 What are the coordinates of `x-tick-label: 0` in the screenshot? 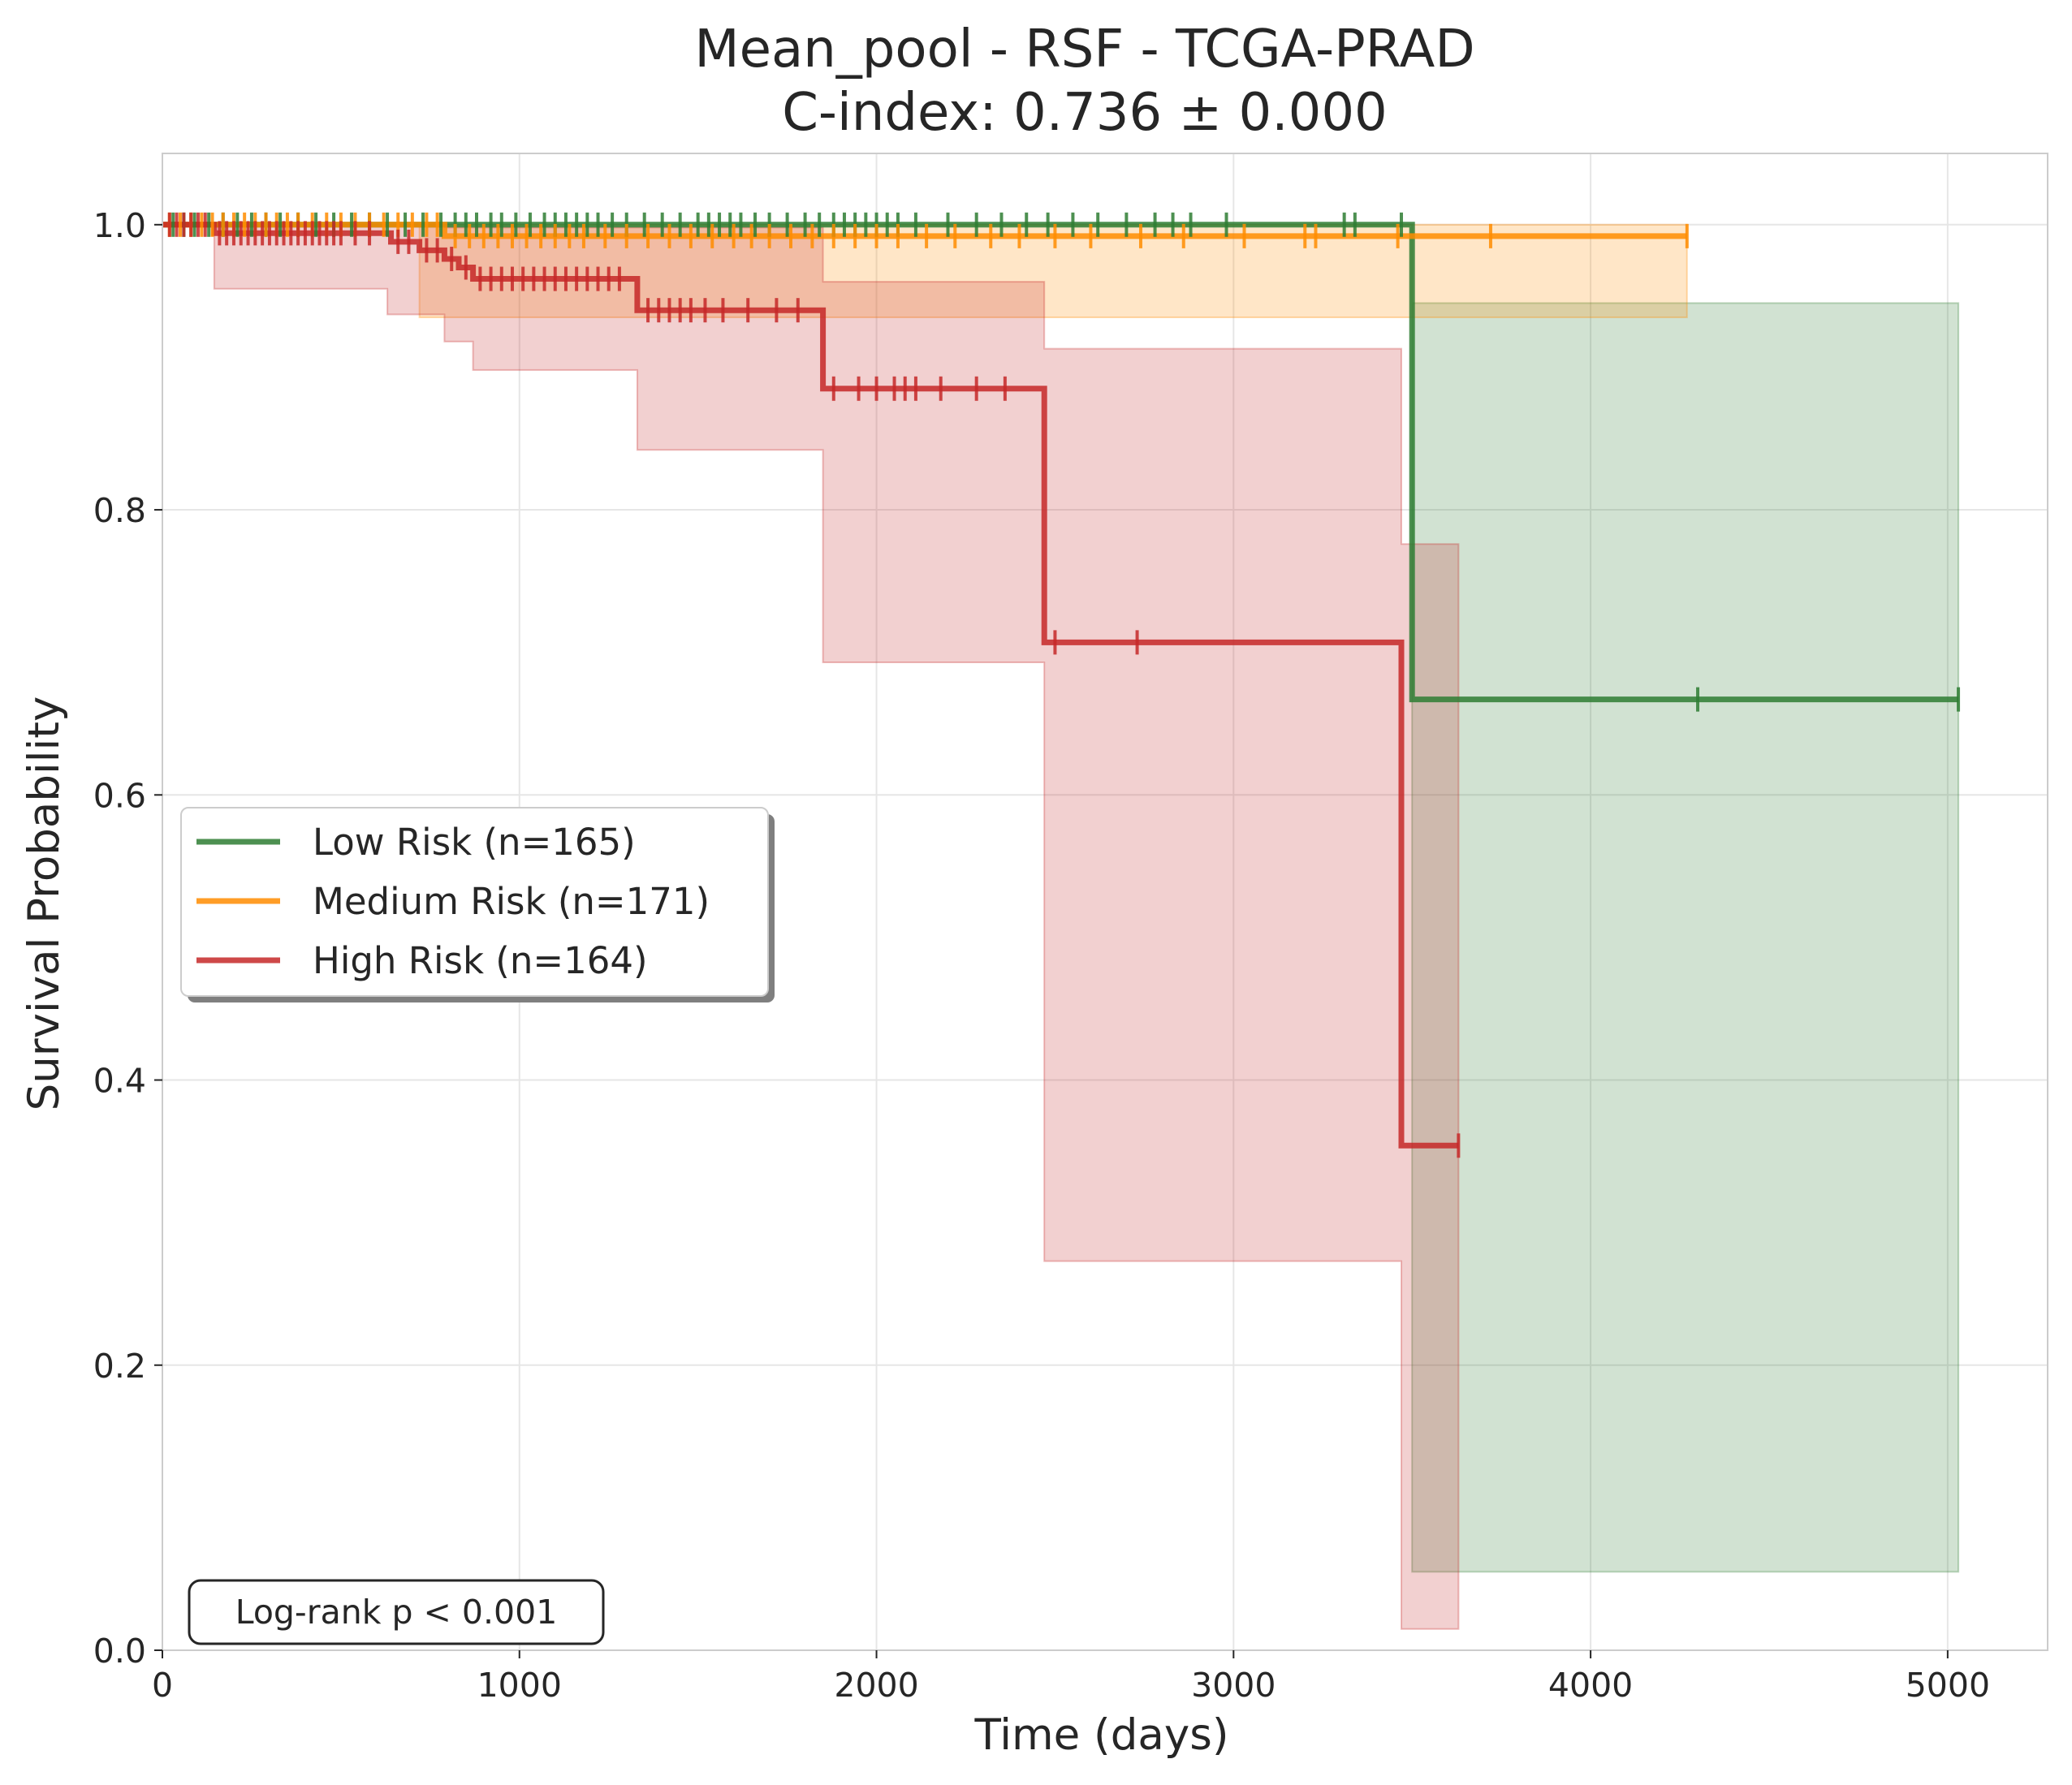 It's located at (162, 1686).